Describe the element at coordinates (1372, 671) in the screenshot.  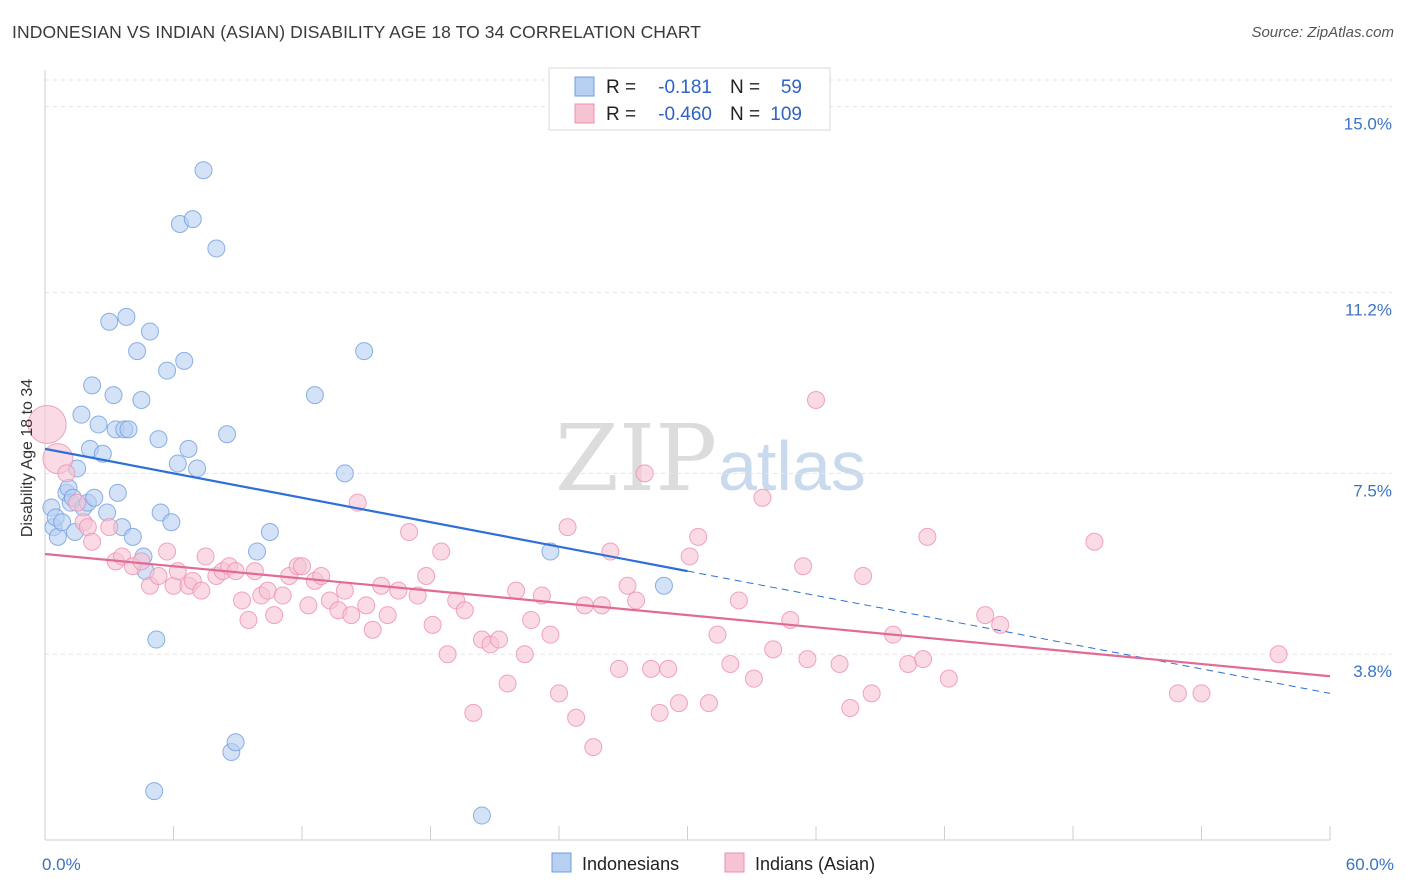
I see `y-tick-label: 3.8%` at that location.